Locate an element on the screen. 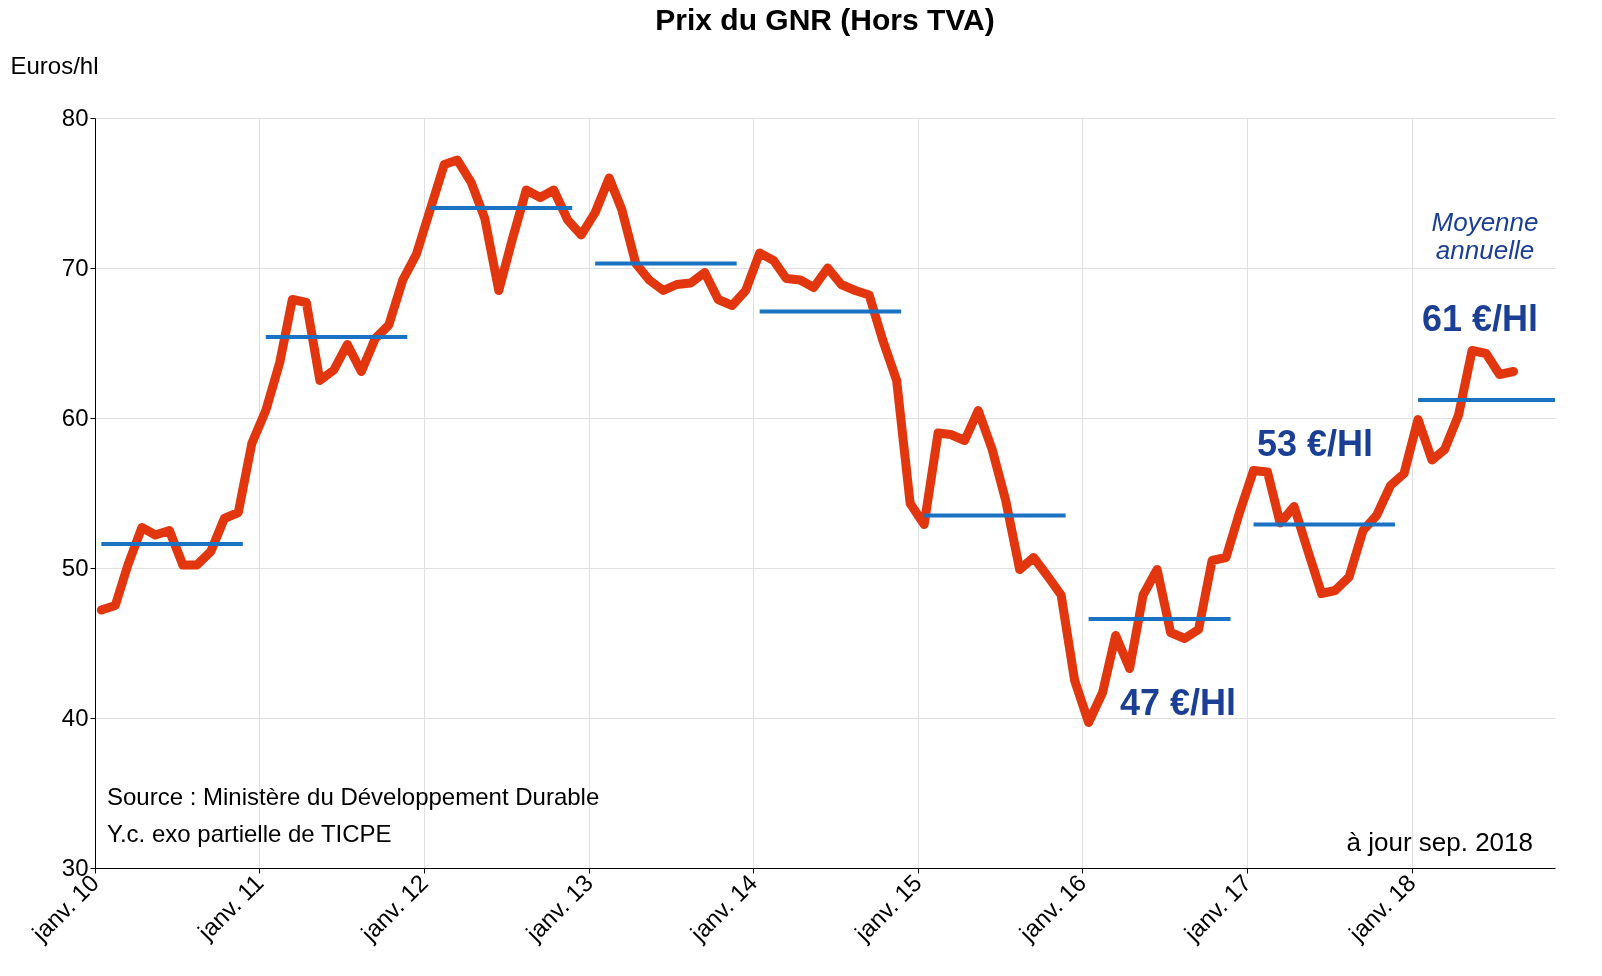  y-tick-label: 40 is located at coordinates (75, 717).